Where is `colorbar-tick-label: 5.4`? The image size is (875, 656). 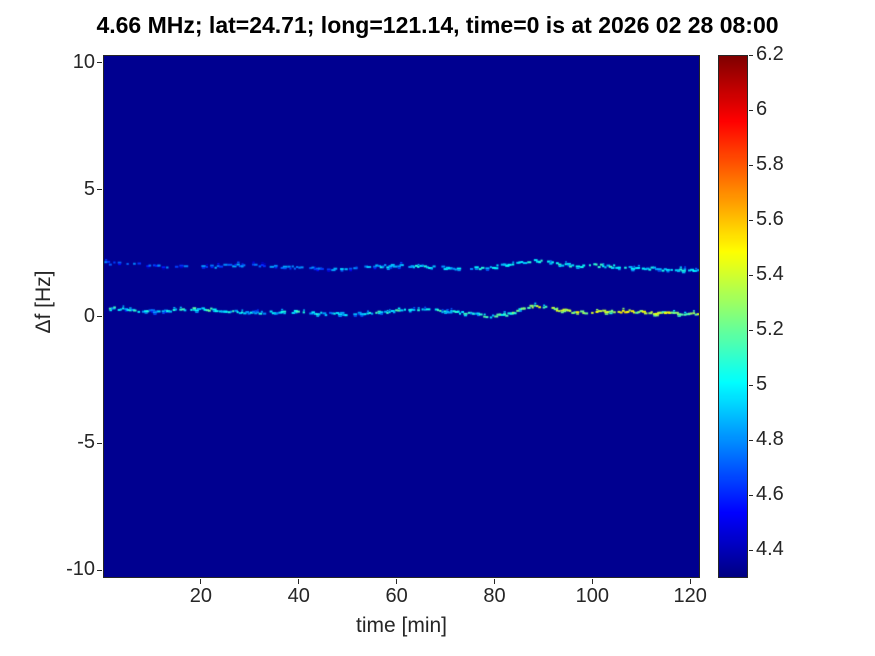 colorbar-tick-label: 5.4 is located at coordinates (770, 274).